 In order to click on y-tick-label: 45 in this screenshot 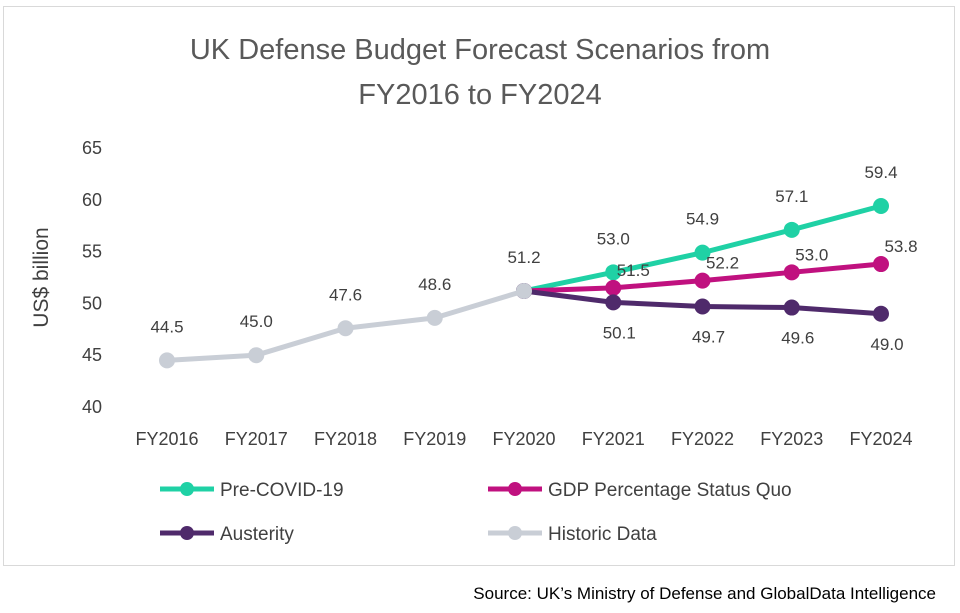, I will do `click(92, 355)`.